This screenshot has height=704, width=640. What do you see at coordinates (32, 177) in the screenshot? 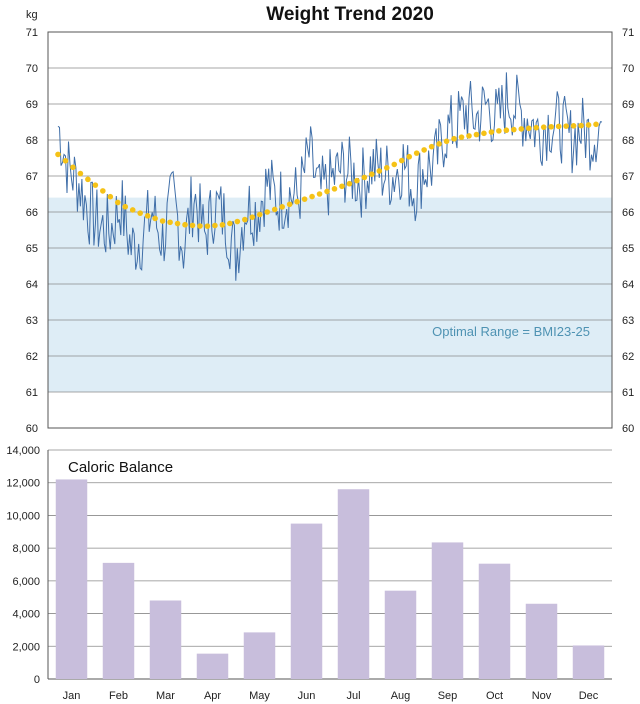
I see `y-tick-label: 67` at bounding box center [32, 177].